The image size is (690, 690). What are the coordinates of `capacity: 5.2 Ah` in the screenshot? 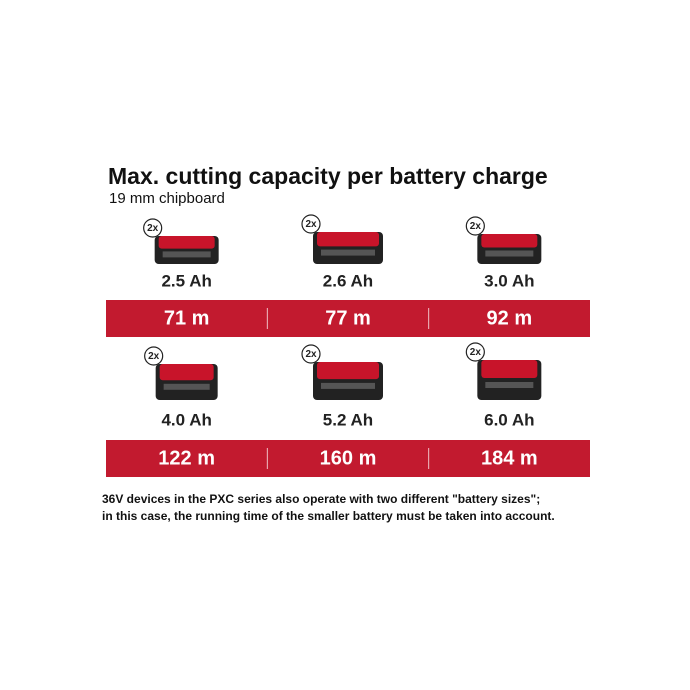 It's located at (348, 419).